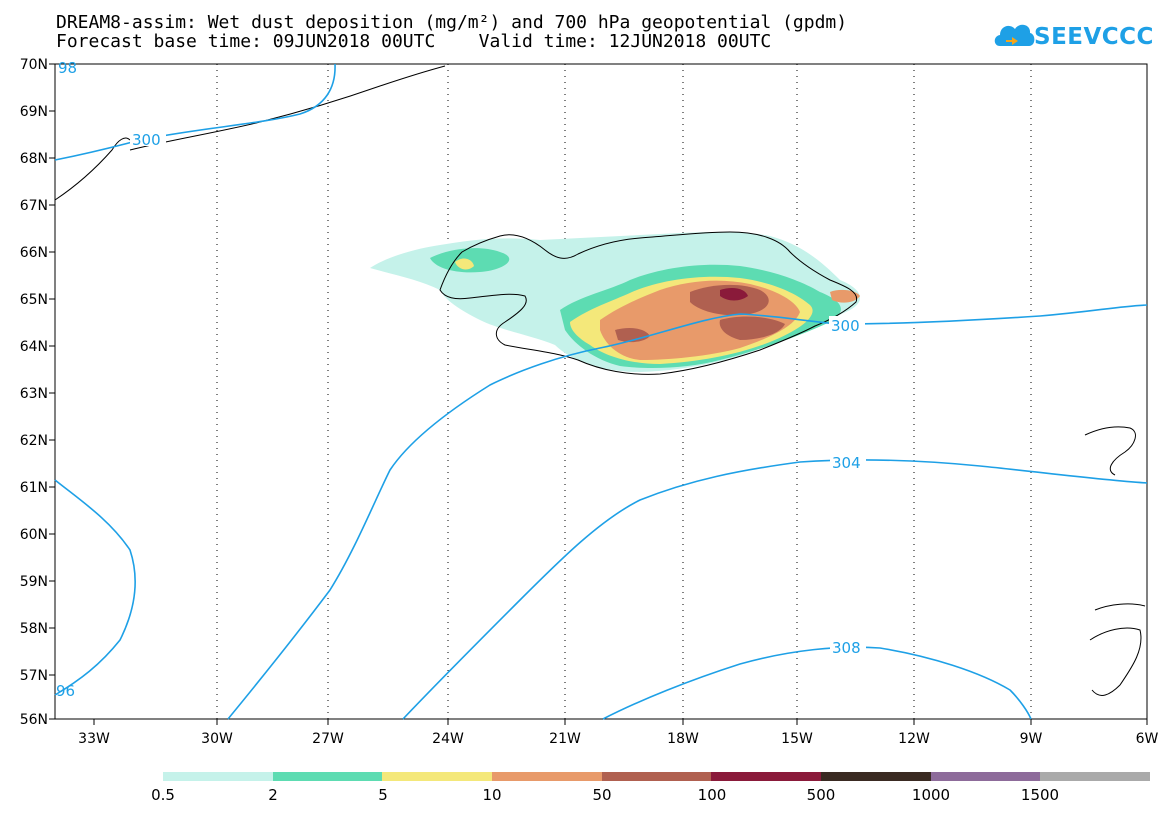 The image size is (1175, 815). Describe the element at coordinates (34, 720) in the screenshot. I see `lat-label: 56N` at that location.